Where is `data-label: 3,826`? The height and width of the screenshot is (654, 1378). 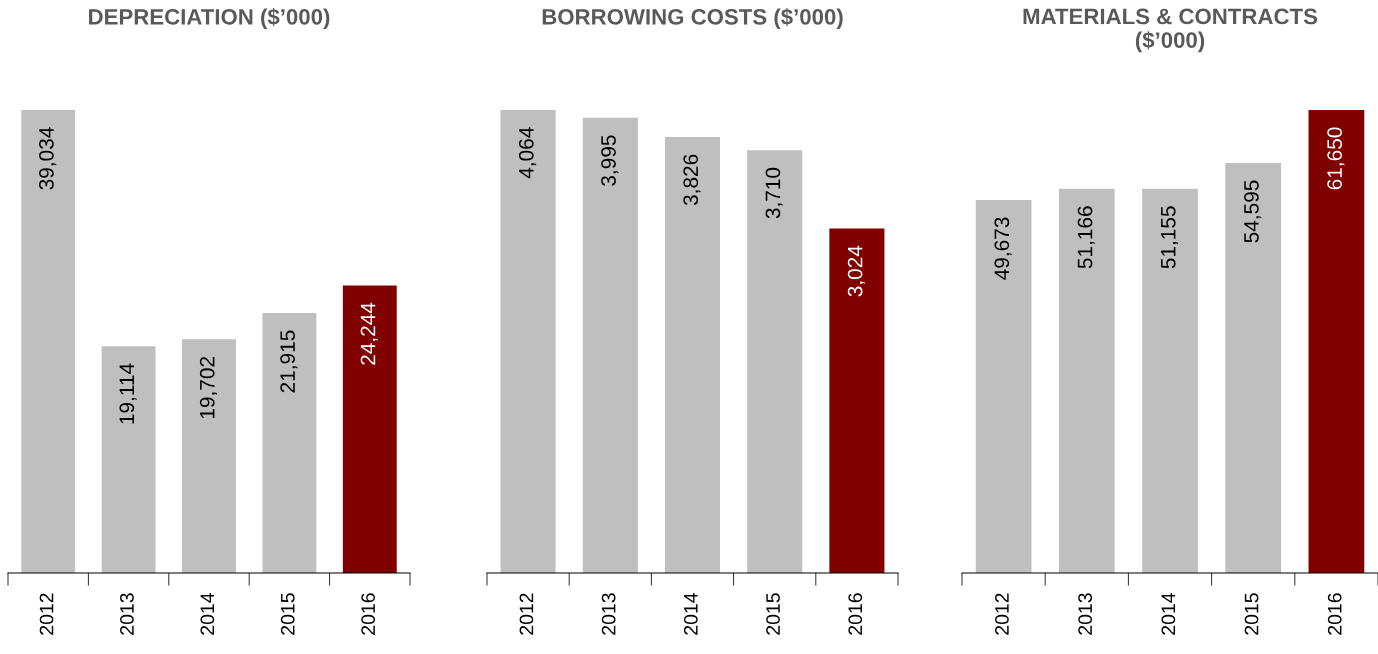 data-label: 3,826 is located at coordinates (692, 180).